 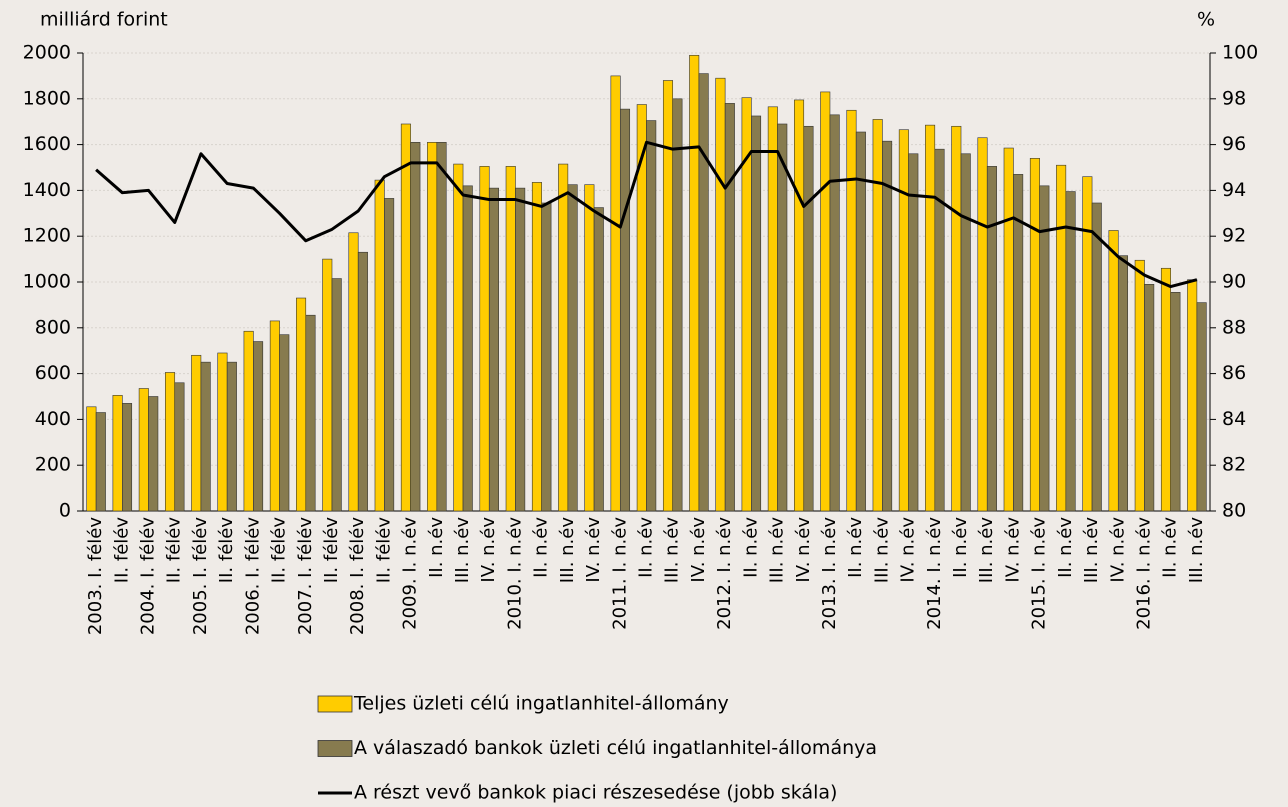 What do you see at coordinates (514, 573) in the screenshot?
I see `x-tick-label: 2010. I. n.év` at bounding box center [514, 573].